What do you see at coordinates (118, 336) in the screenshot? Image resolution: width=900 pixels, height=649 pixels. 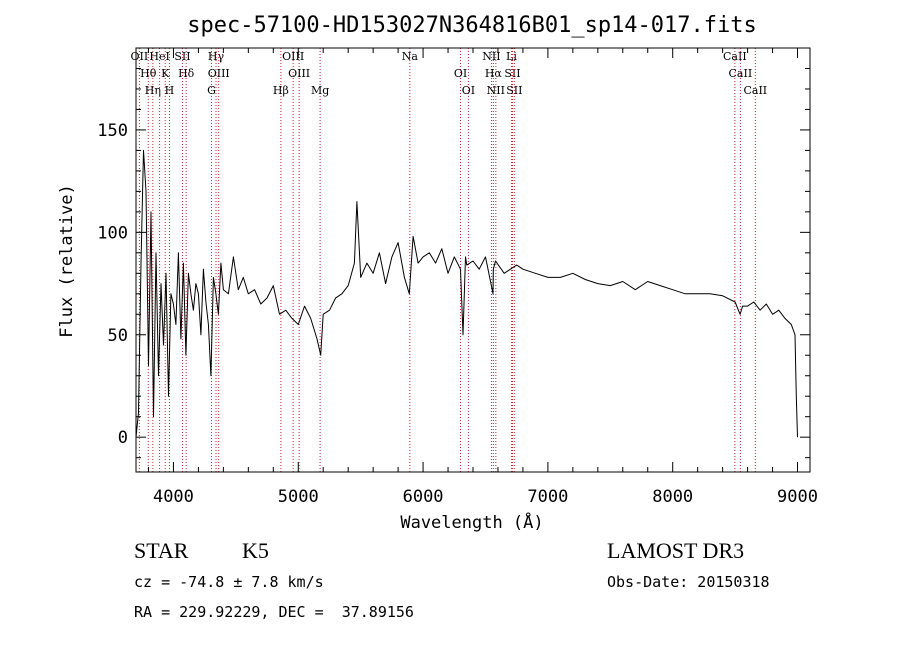 I see `y-tick-label: 50` at bounding box center [118, 336].